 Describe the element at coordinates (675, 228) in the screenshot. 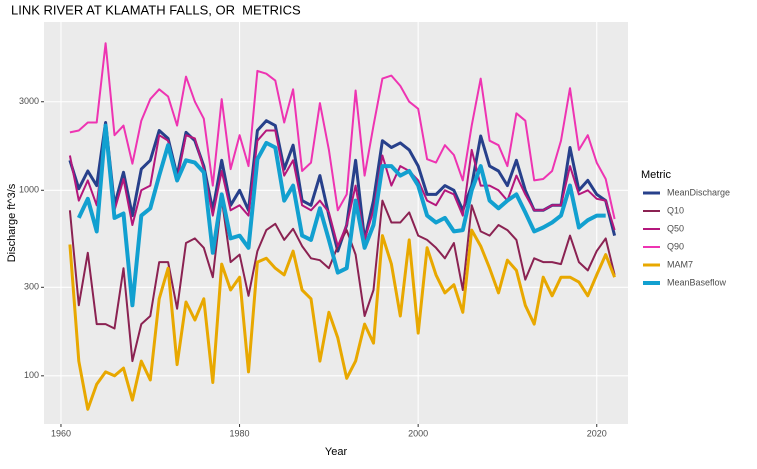

I see `legend-label: Q50` at that location.